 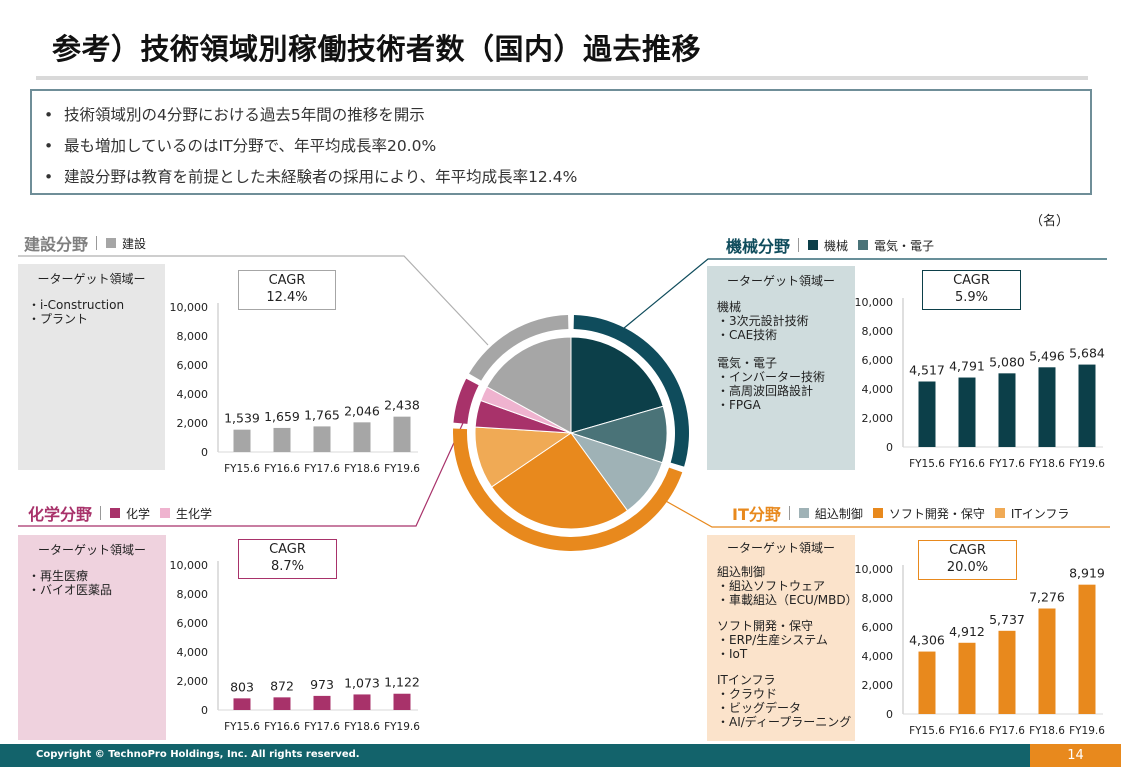 I want to click on bar-value-label: 5,737, so click(x=1007, y=619).